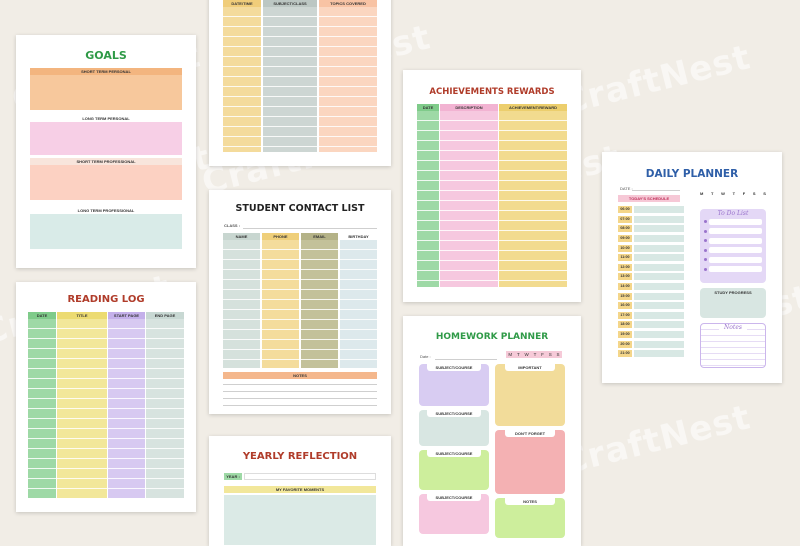 The height and width of the screenshot is (546, 800). Describe the element at coordinates (233, 476) in the screenshot. I see `yearly-year-label: YEAR :` at that location.